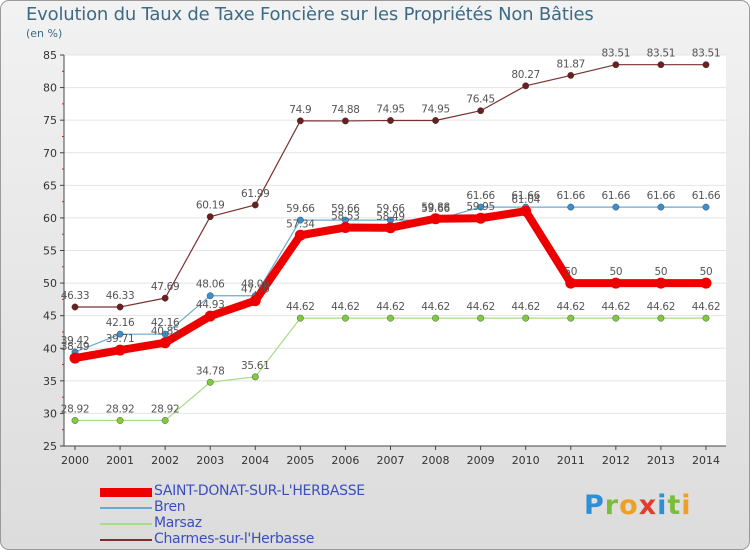  Describe the element at coordinates (480, 207) in the screenshot. I see `data-label: 59.95` at that location.